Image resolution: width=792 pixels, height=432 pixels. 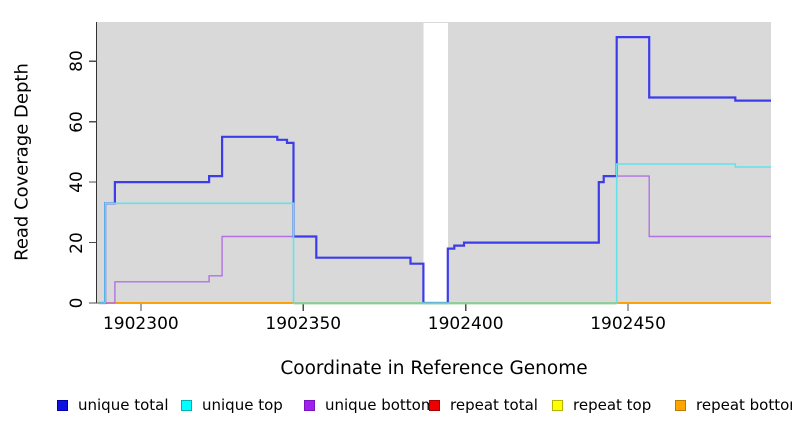 What do you see at coordinates (434, 368) in the screenshot?
I see `x-axis-title: Coordinate in Reference Genome` at bounding box center [434, 368].